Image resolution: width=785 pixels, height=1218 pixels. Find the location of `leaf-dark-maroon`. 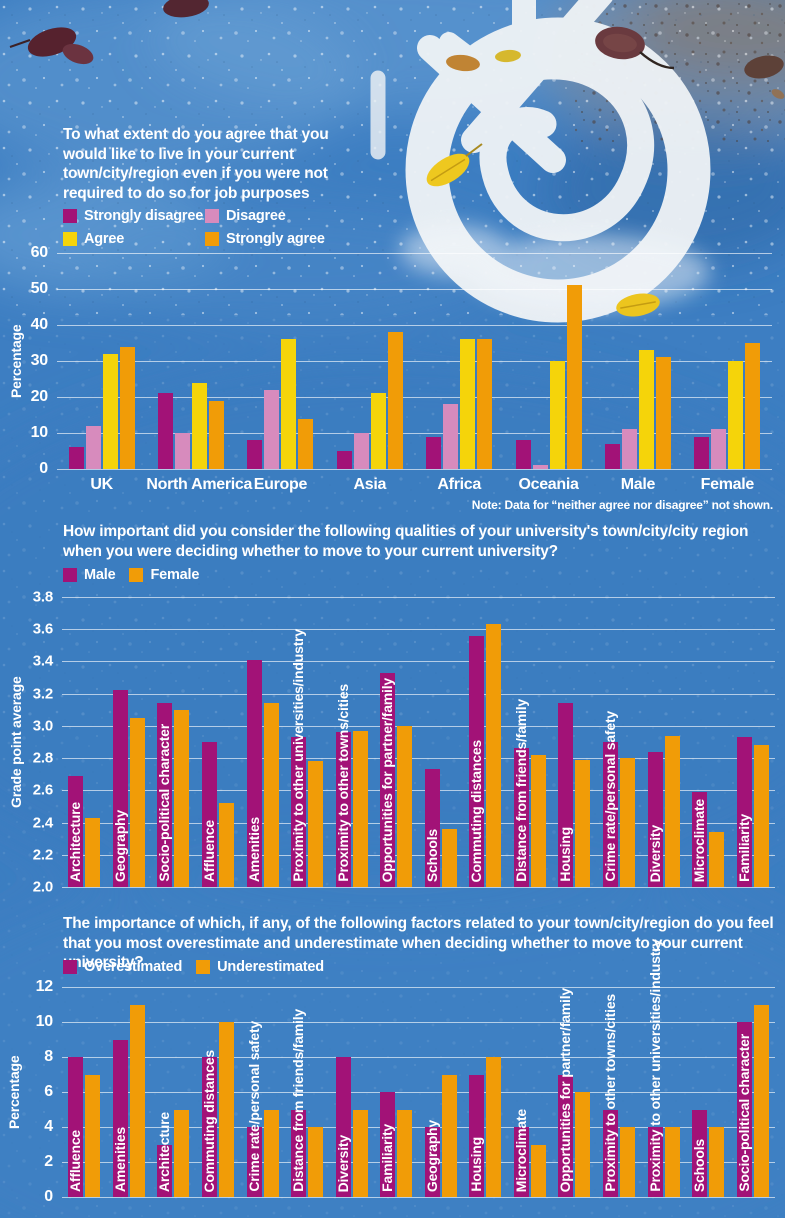

leaf-dark-maroon is located at coordinates (620, 43).